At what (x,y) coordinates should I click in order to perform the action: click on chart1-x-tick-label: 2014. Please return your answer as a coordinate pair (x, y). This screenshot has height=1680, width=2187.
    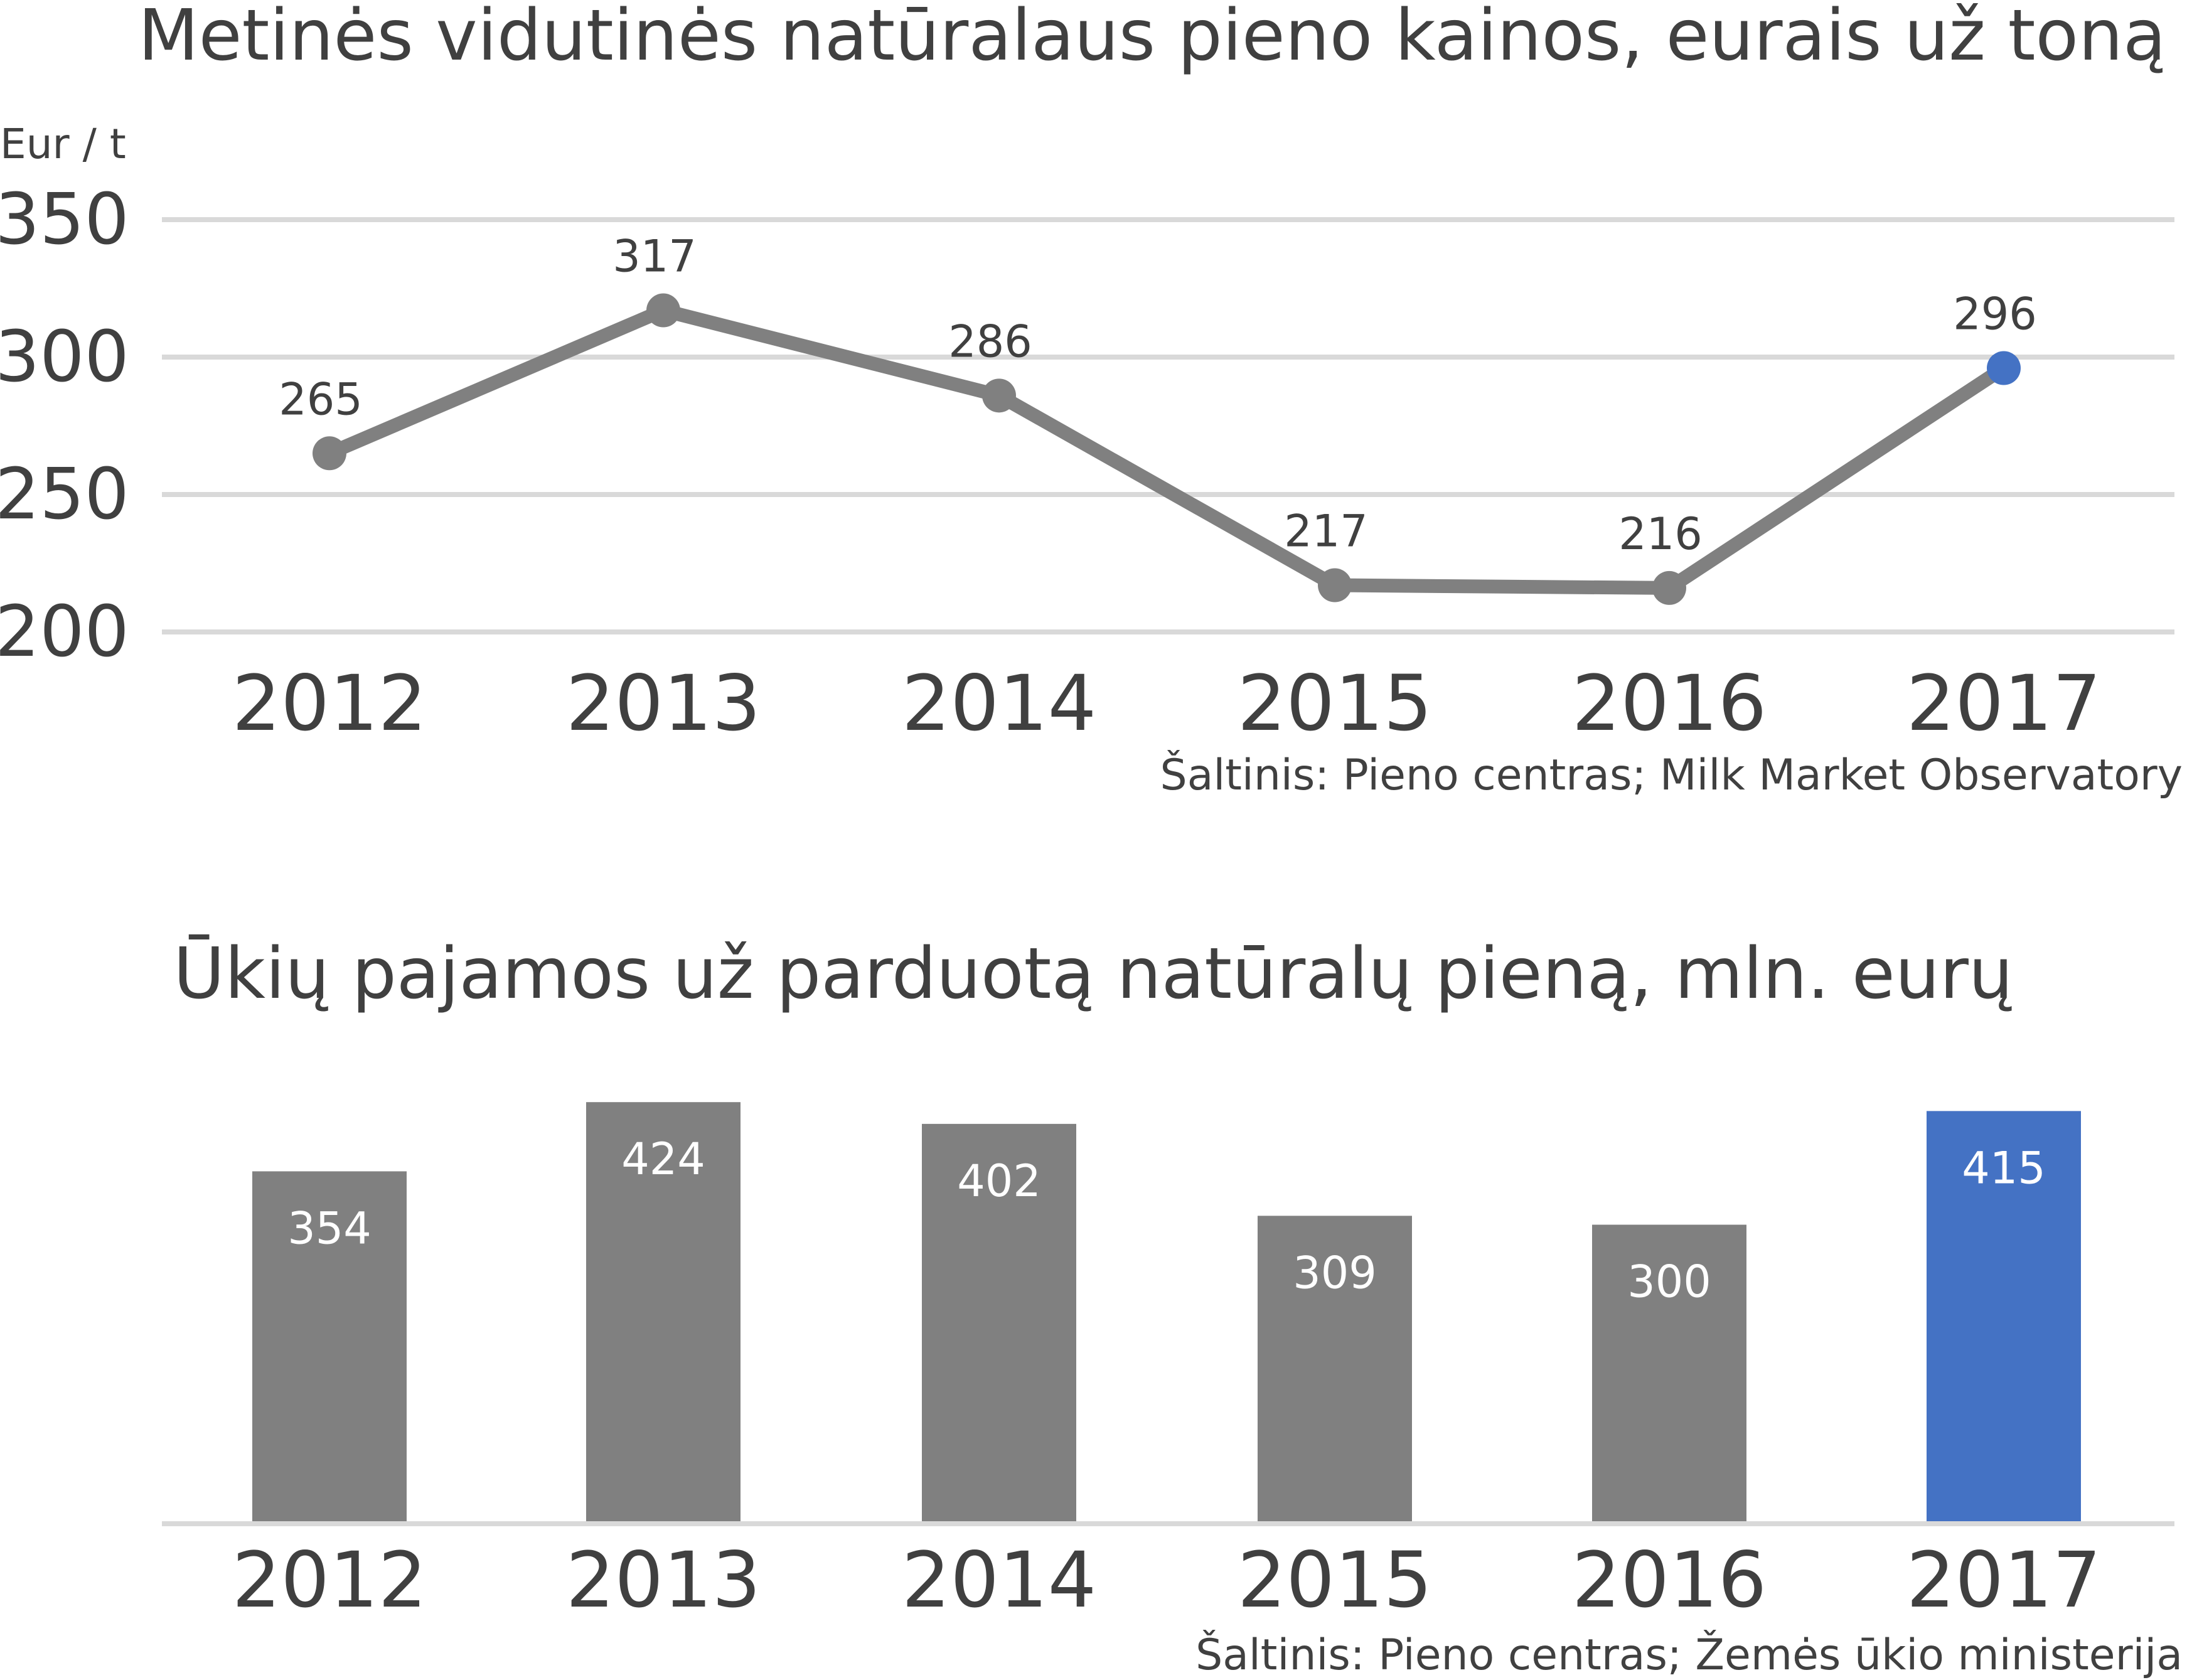
    Looking at the image, I should click on (999, 703).